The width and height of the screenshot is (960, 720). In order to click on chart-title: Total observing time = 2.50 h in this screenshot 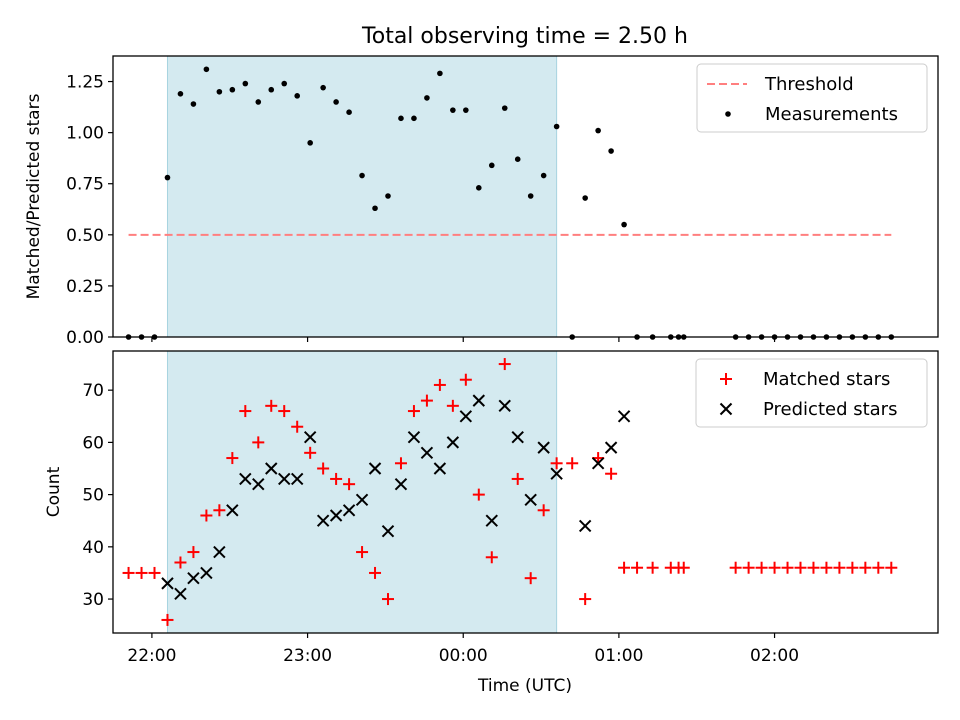, I will do `click(524, 36)`.